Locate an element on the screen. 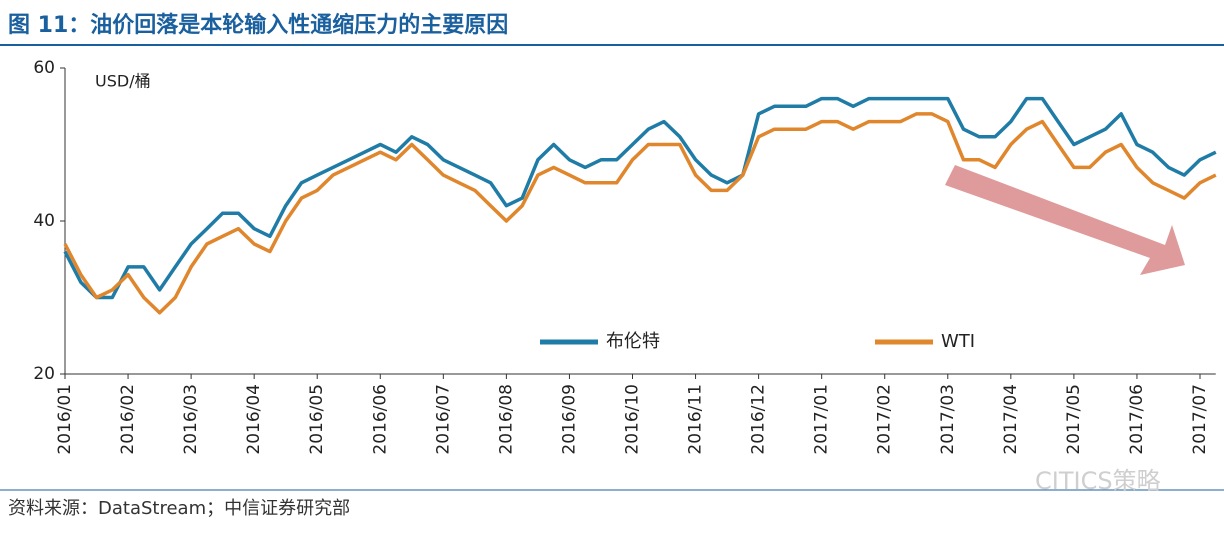  watermark: CITICS策略 is located at coordinates (1098, 481).